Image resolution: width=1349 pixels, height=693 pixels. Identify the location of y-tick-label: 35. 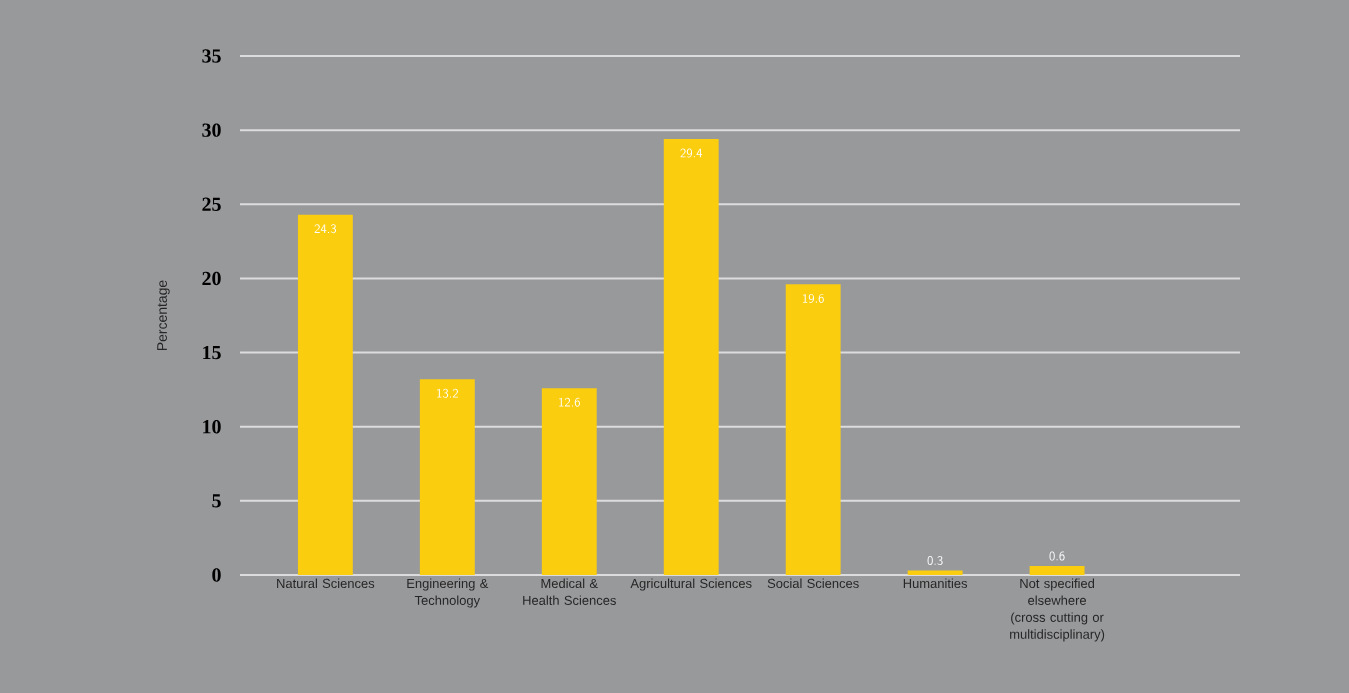
(211, 56).